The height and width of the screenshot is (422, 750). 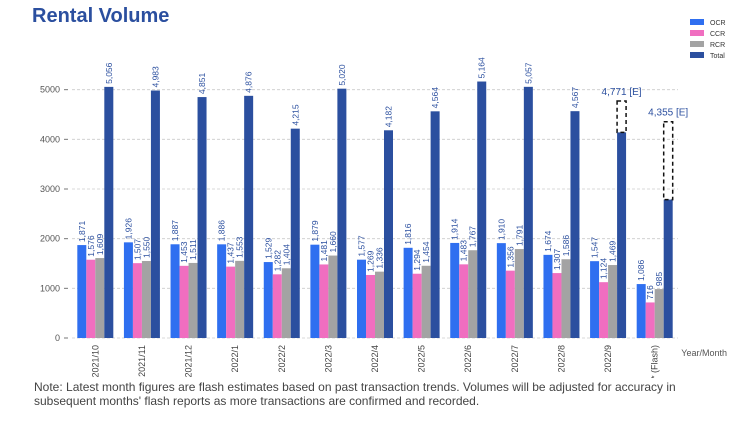 What do you see at coordinates (240, 247) in the screenshot?
I see `value-label: 1,553` at bounding box center [240, 247].